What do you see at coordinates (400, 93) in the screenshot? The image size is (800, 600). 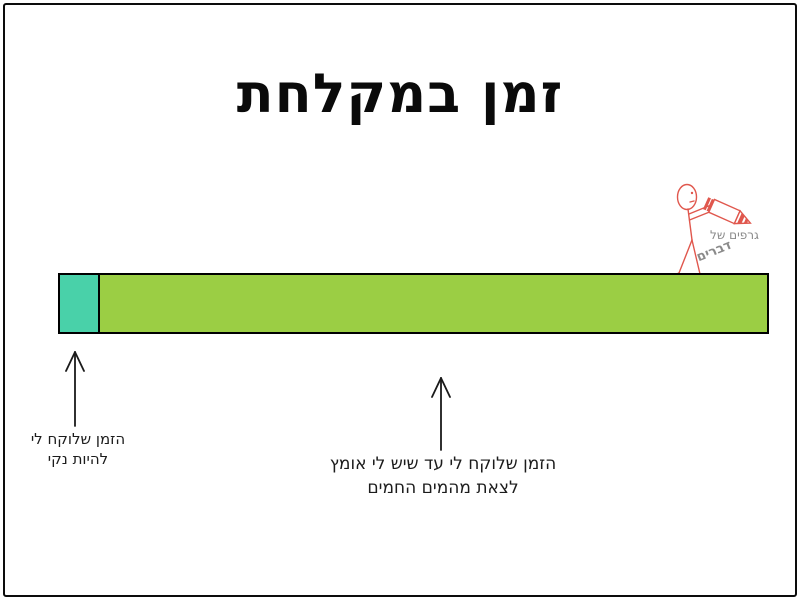 I see `chart-title: זמן במקלחת` at bounding box center [400, 93].